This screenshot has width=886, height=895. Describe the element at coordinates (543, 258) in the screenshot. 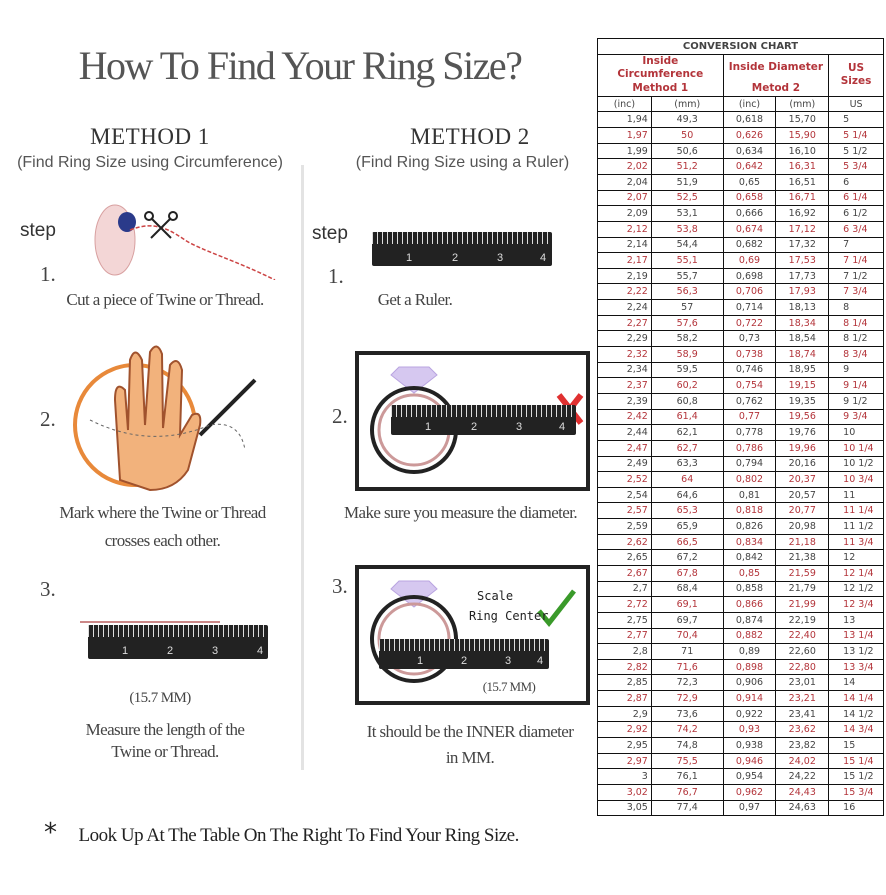

I see `ruler-number: 4` at that location.